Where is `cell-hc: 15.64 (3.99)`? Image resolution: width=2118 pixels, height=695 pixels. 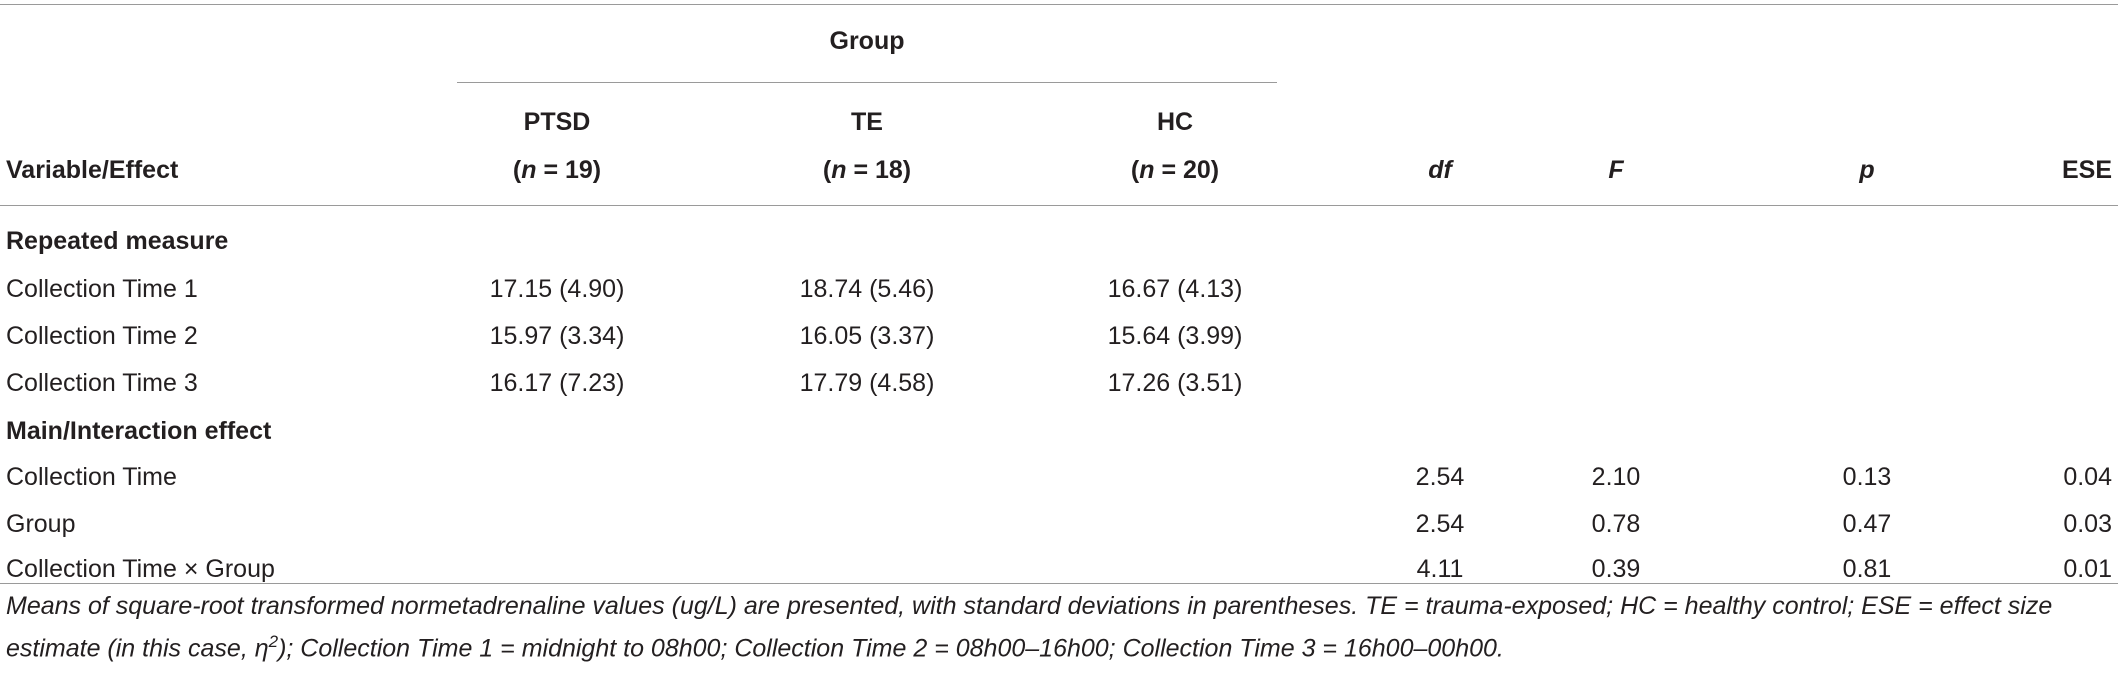
cell-hc: 15.64 (3.99) is located at coordinates (1175, 336).